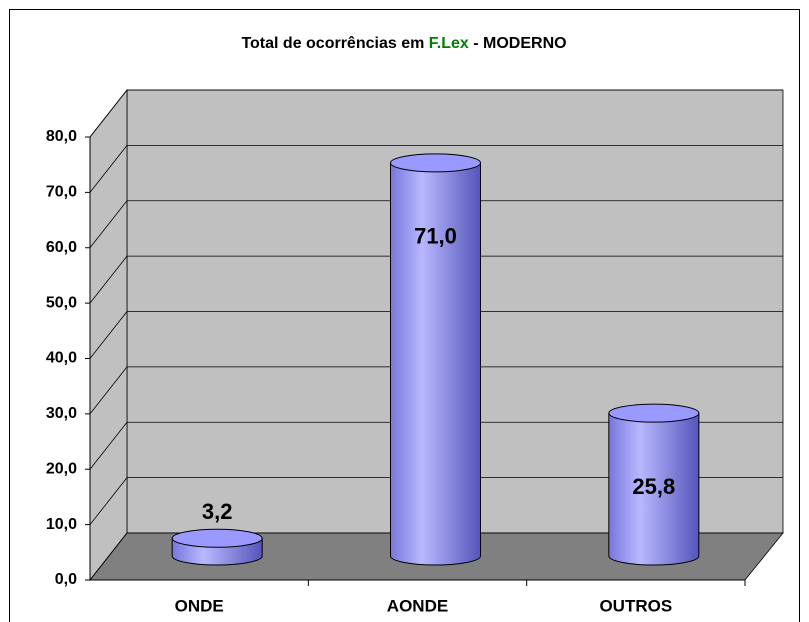 This screenshot has width=809, height=622. What do you see at coordinates (66, 579) in the screenshot?
I see `y-tick-label: 0,0` at bounding box center [66, 579].